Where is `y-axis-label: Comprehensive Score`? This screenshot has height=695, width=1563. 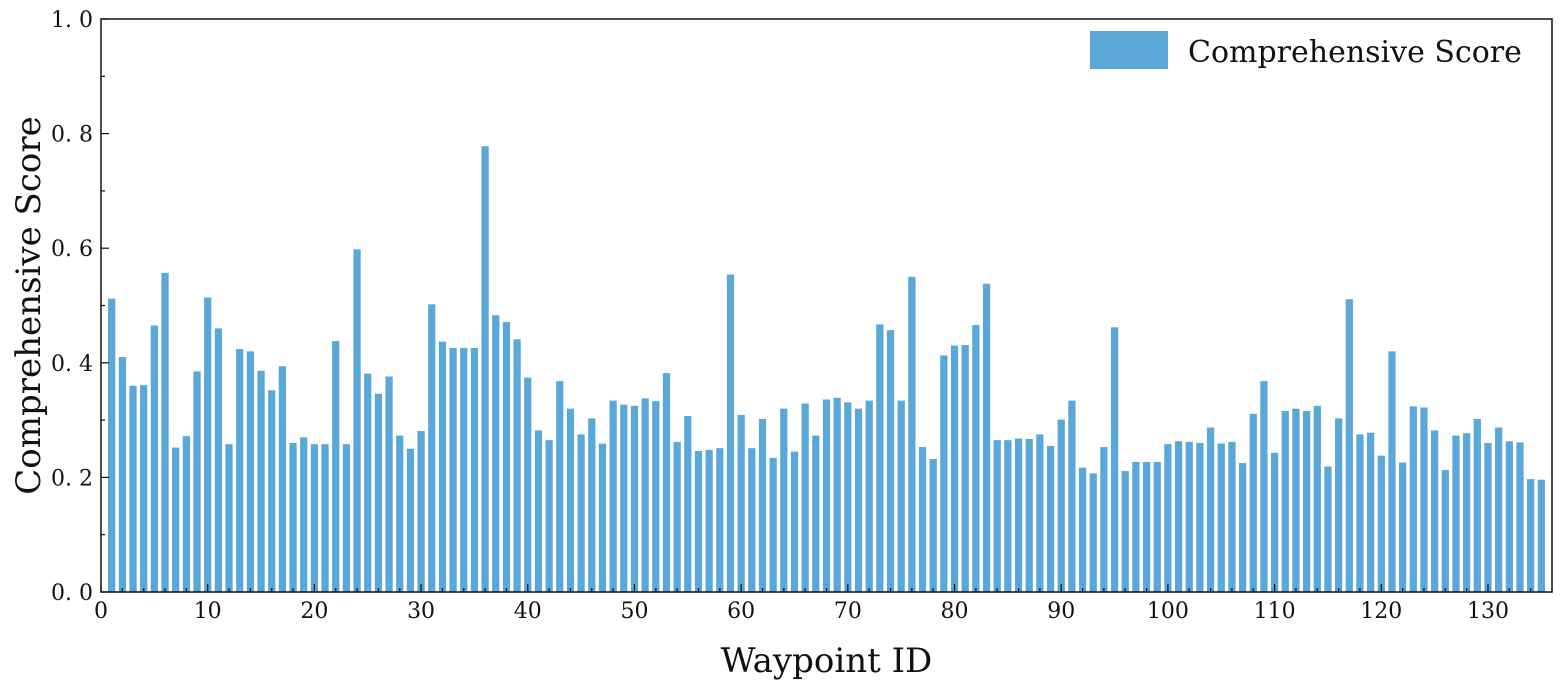
y-axis-label: Comprehensive Score is located at coordinates (29, 305).